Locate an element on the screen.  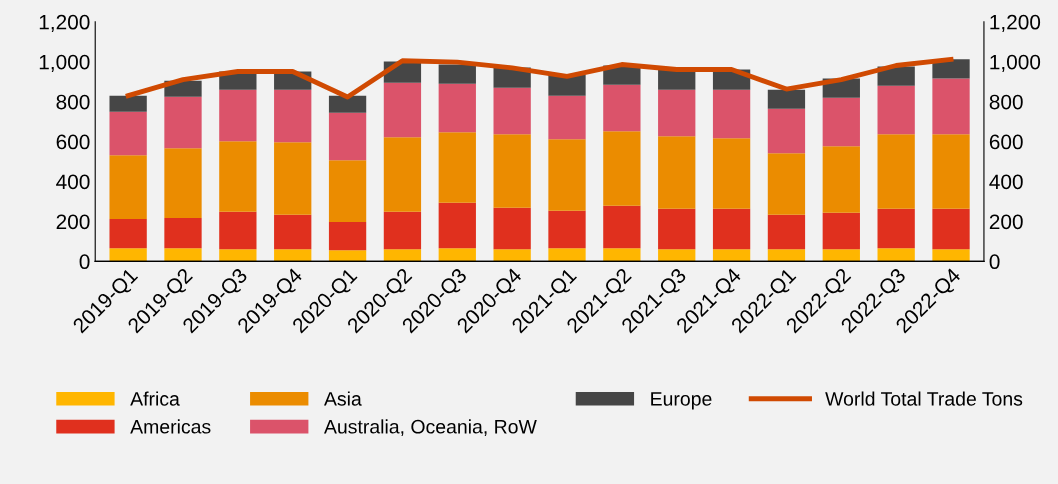
y2-tick-label: 0 is located at coordinates (994, 262).